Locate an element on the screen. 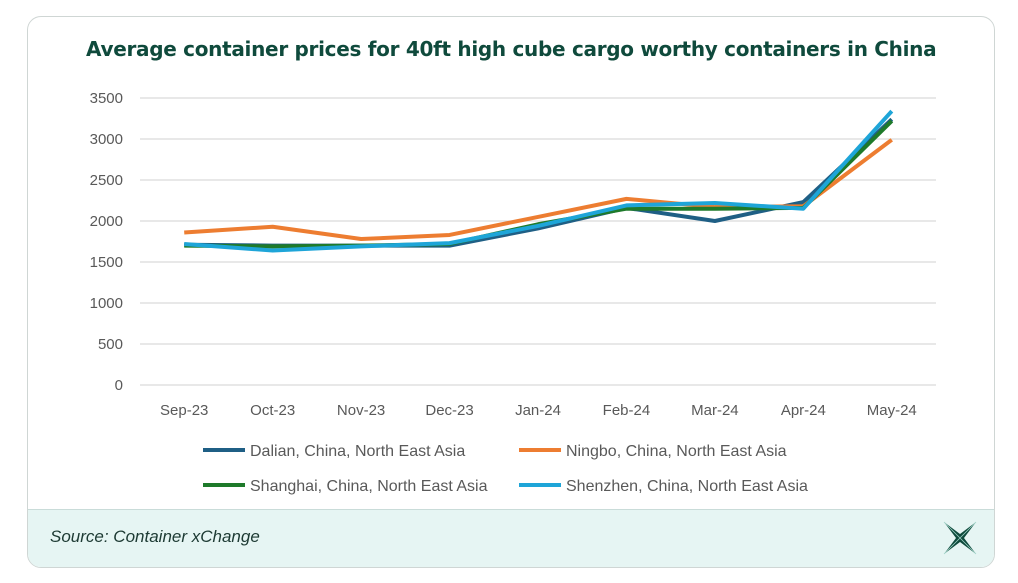 The height and width of the screenshot is (583, 1018). y-tick-label: 1000 is located at coordinates (106, 303).